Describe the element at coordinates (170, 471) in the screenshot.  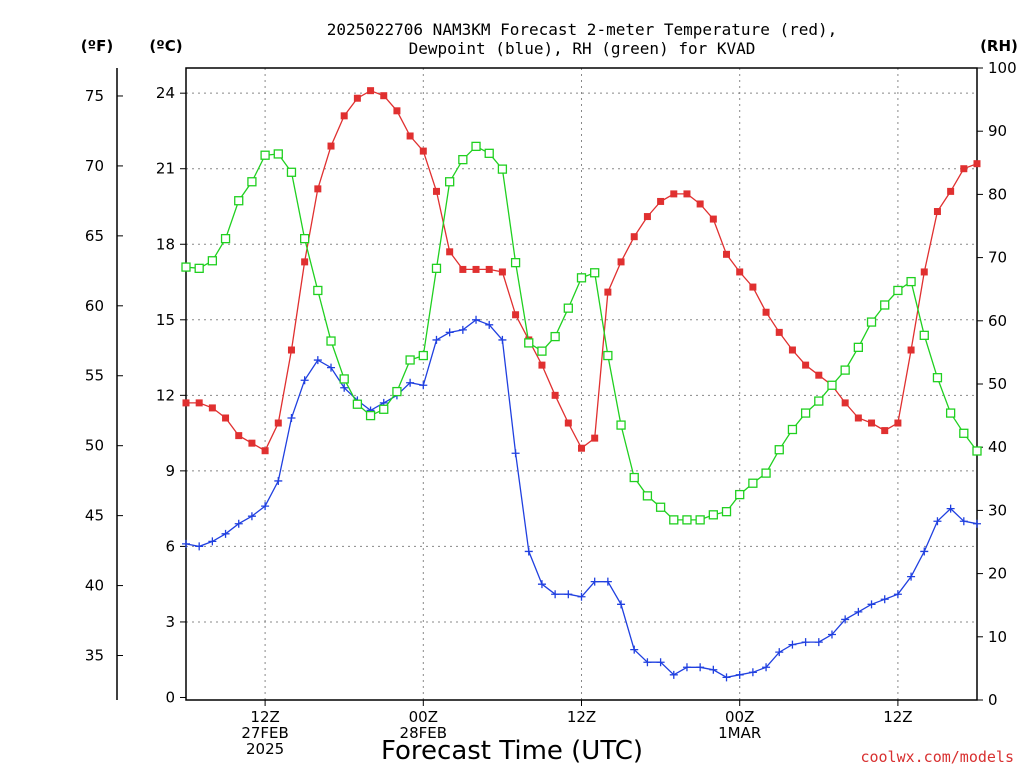
I see `celsius-tick-label: 9` at that location.